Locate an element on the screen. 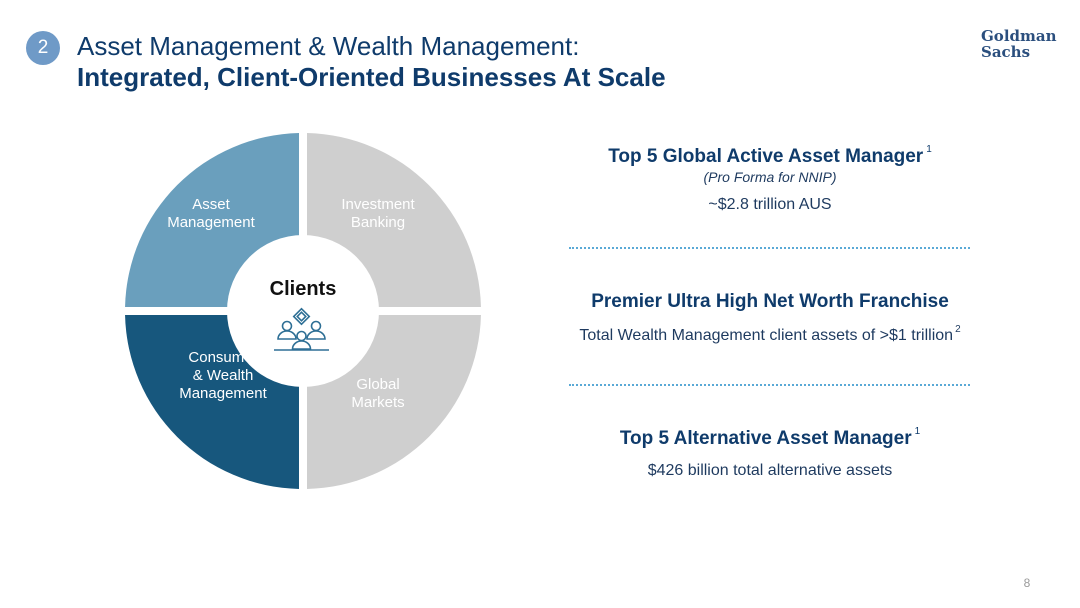  quadrant-label-line: & Wealth is located at coordinates (223, 375).